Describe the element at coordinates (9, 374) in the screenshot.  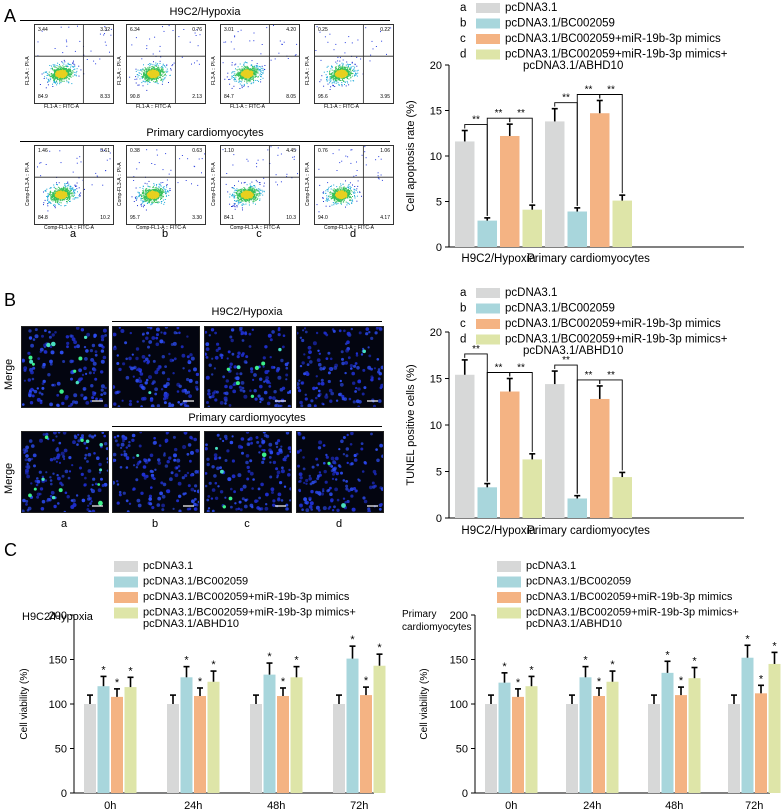
I see `merge-label-row1: Merge` at that location.